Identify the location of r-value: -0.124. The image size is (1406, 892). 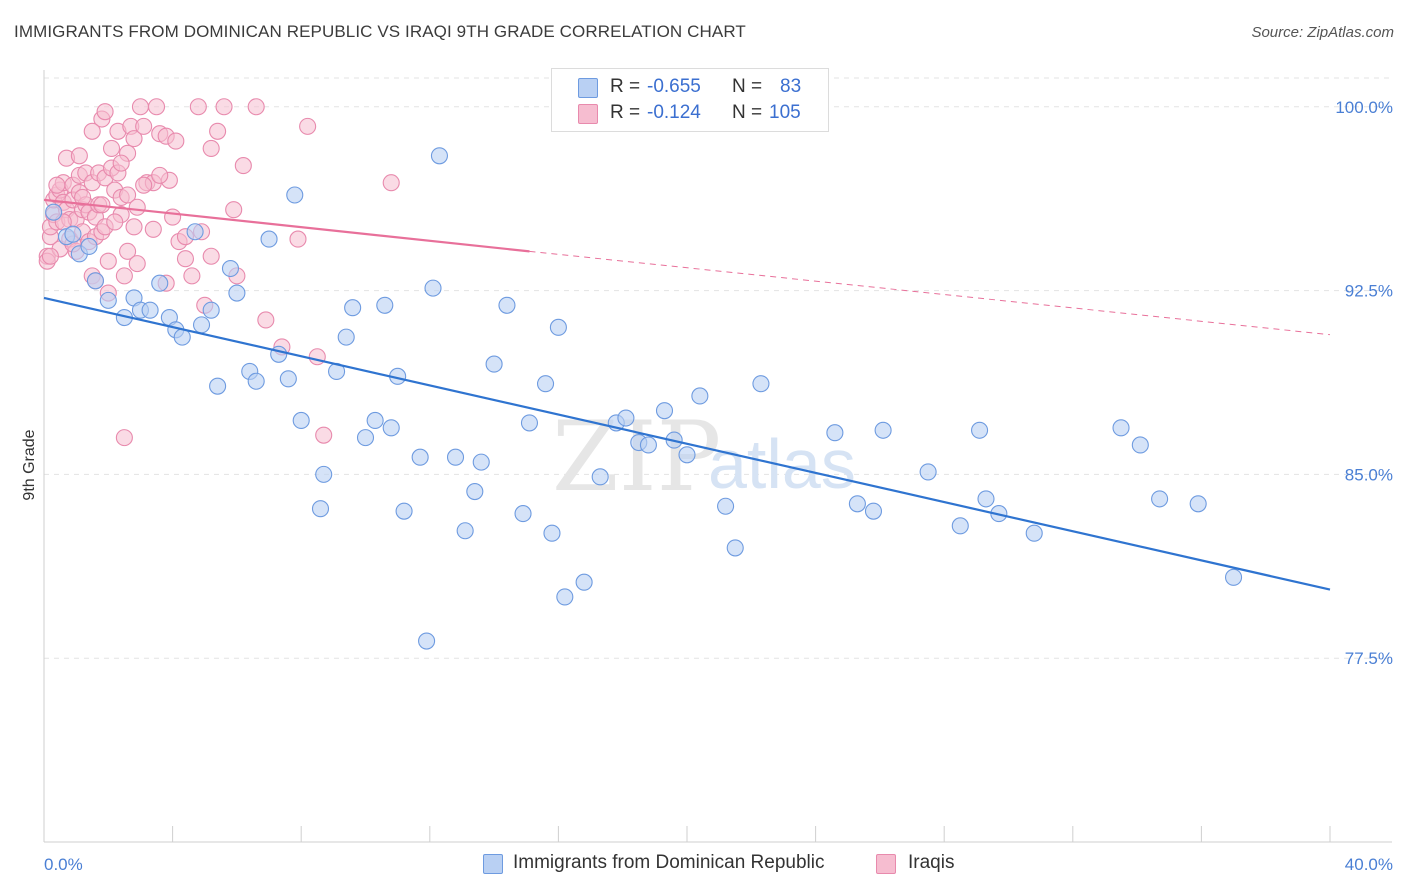
(674, 112).